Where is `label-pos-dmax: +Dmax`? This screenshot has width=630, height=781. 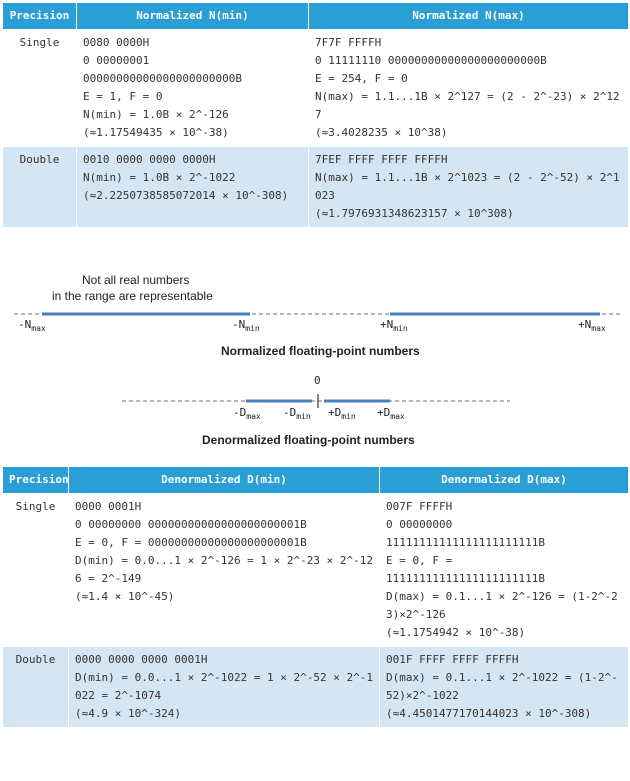
label-pos-dmax: +Dmax is located at coordinates (391, 413).